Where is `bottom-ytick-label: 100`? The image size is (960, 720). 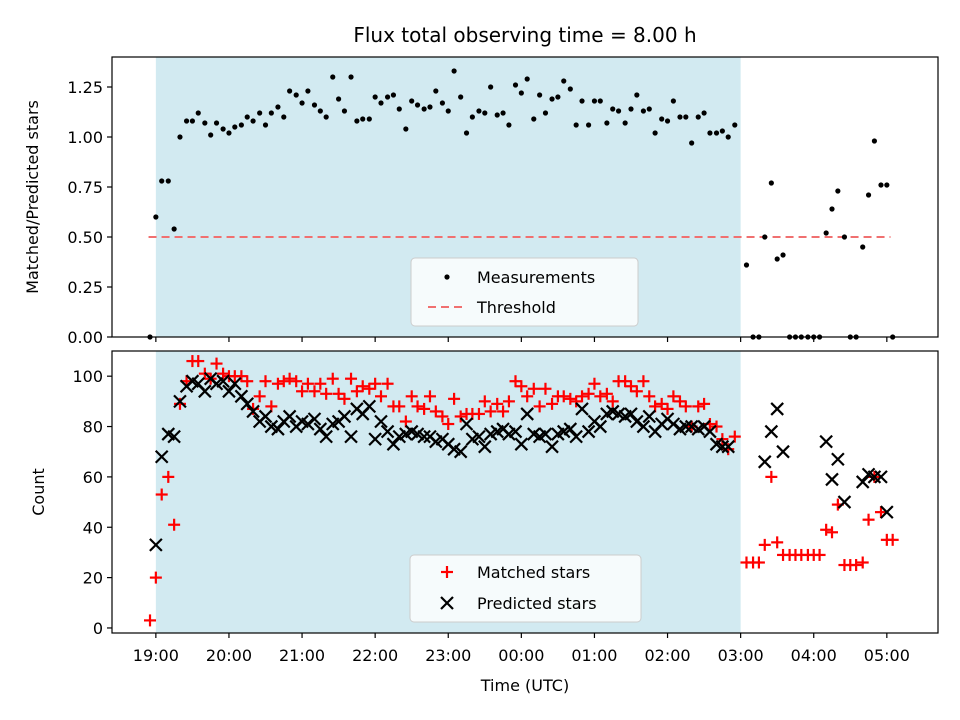 bottom-ytick-label: 100 is located at coordinates (87, 376).